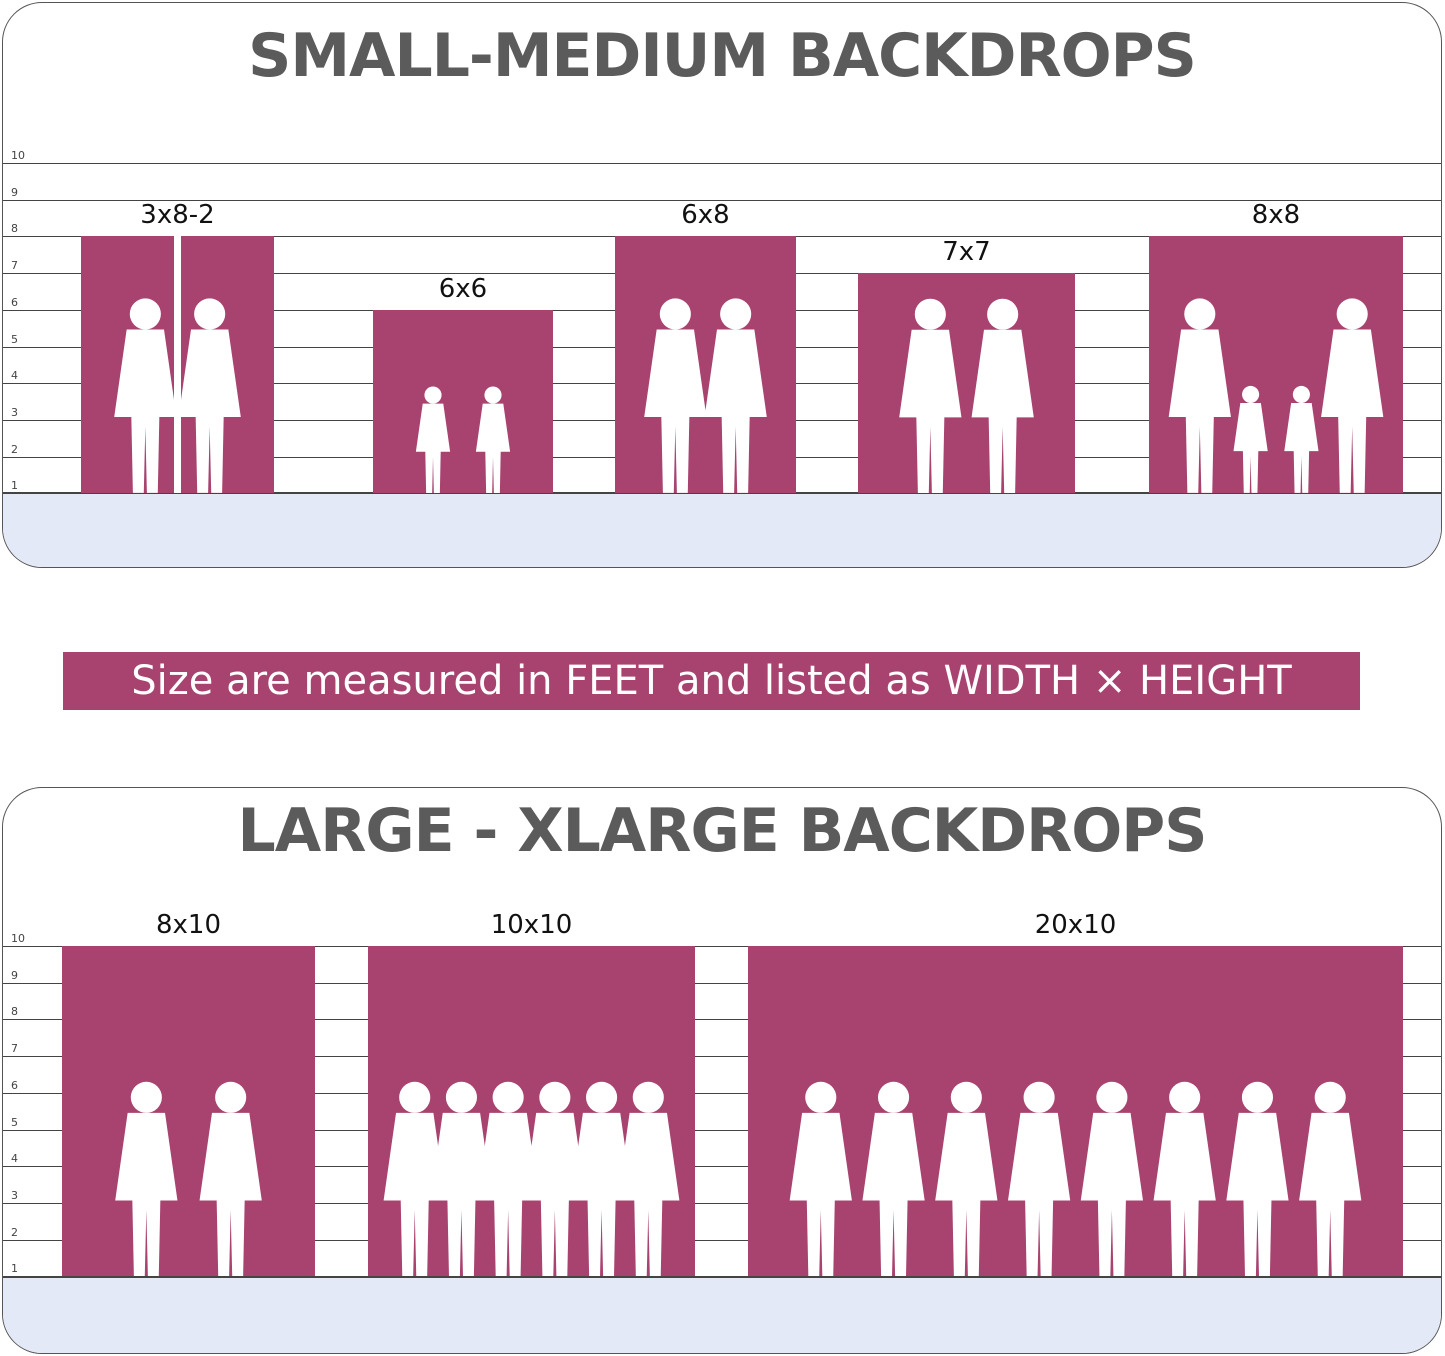 Image resolution: width=1445 pixels, height=1356 pixels. What do you see at coordinates (463, 401) in the screenshot?
I see `backdrop-6x6` at bounding box center [463, 401].